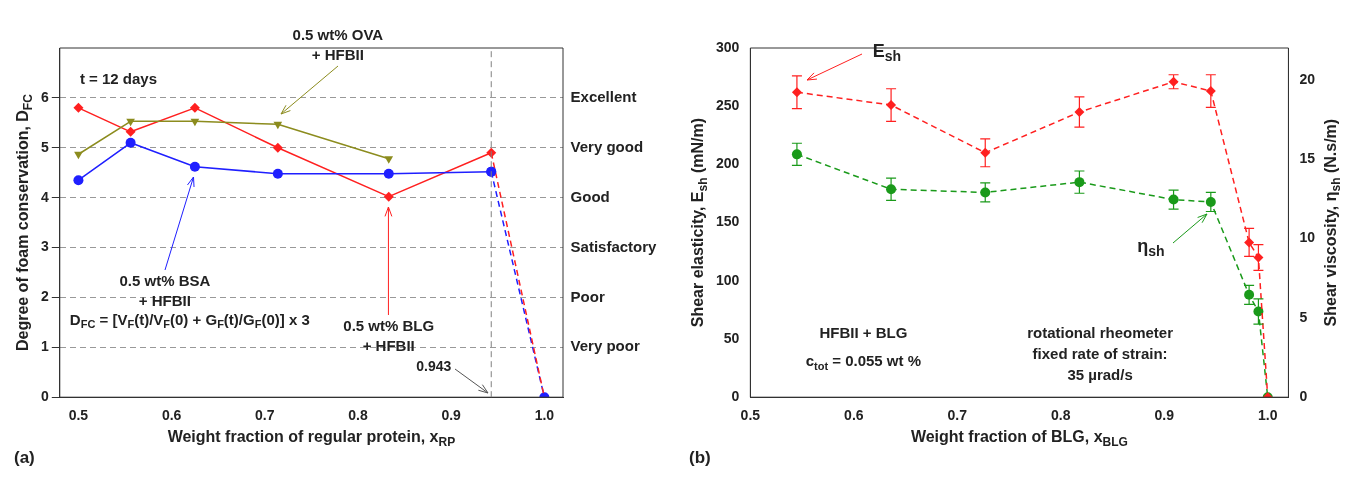  I want to click on text: Poor, so click(587, 296).